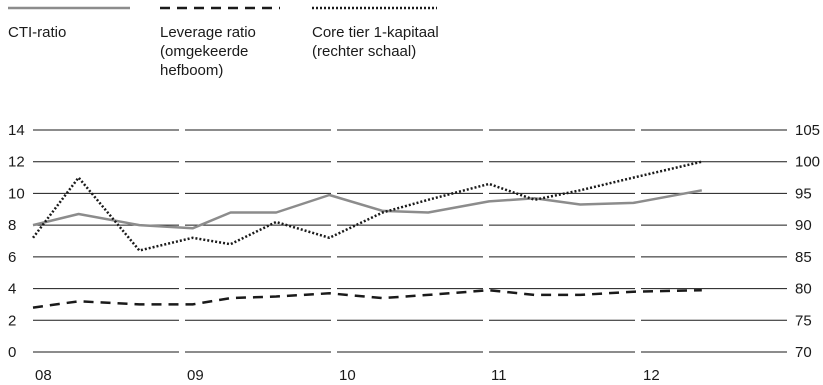 Image resolution: width=823 pixels, height=385 pixels. What do you see at coordinates (43, 375) in the screenshot?
I see `x-tick-label: 08` at bounding box center [43, 375].